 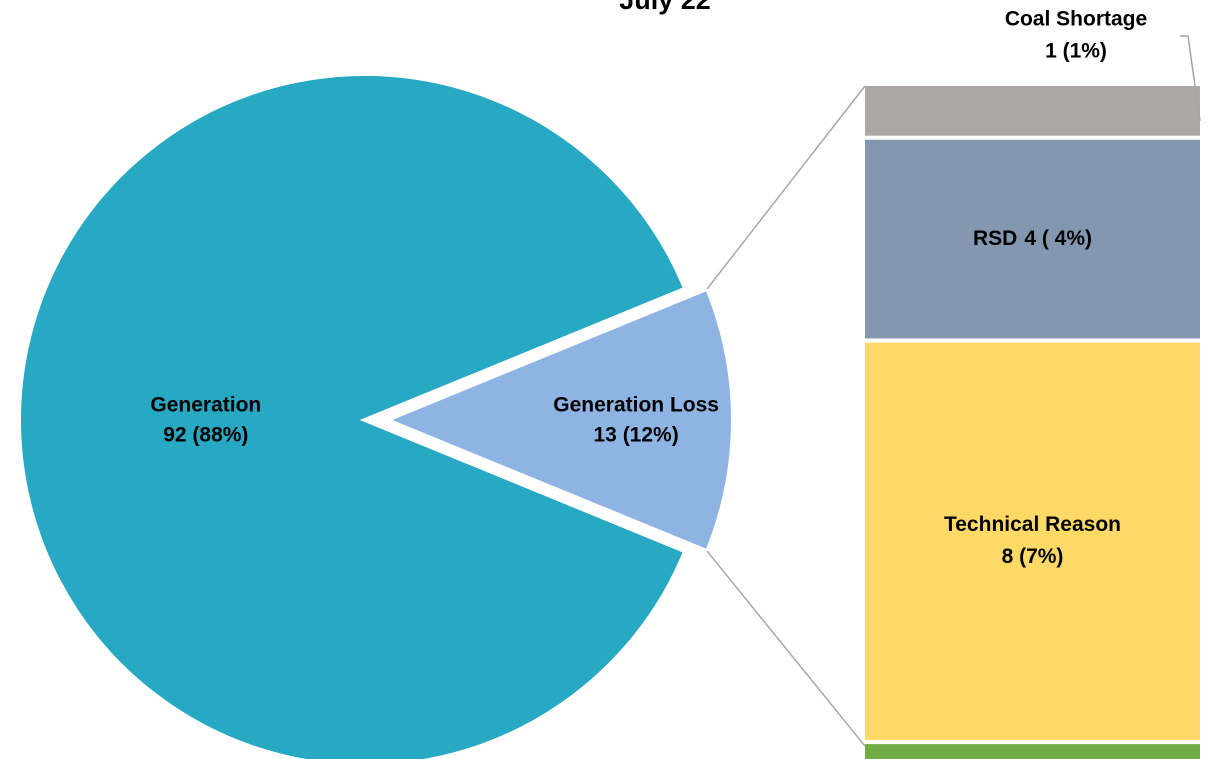 I want to click on segment-value-label: 4 ( 4%), so click(x=1058, y=238).